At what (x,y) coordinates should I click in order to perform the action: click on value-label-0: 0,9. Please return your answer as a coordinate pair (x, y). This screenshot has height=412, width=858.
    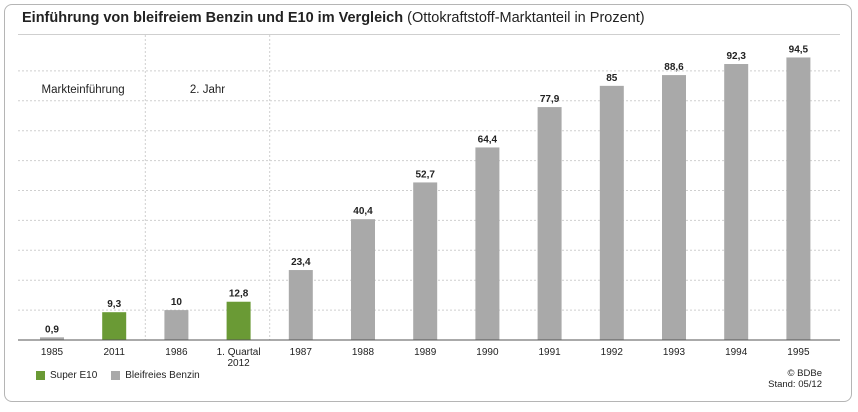
    Looking at the image, I should click on (52, 329).